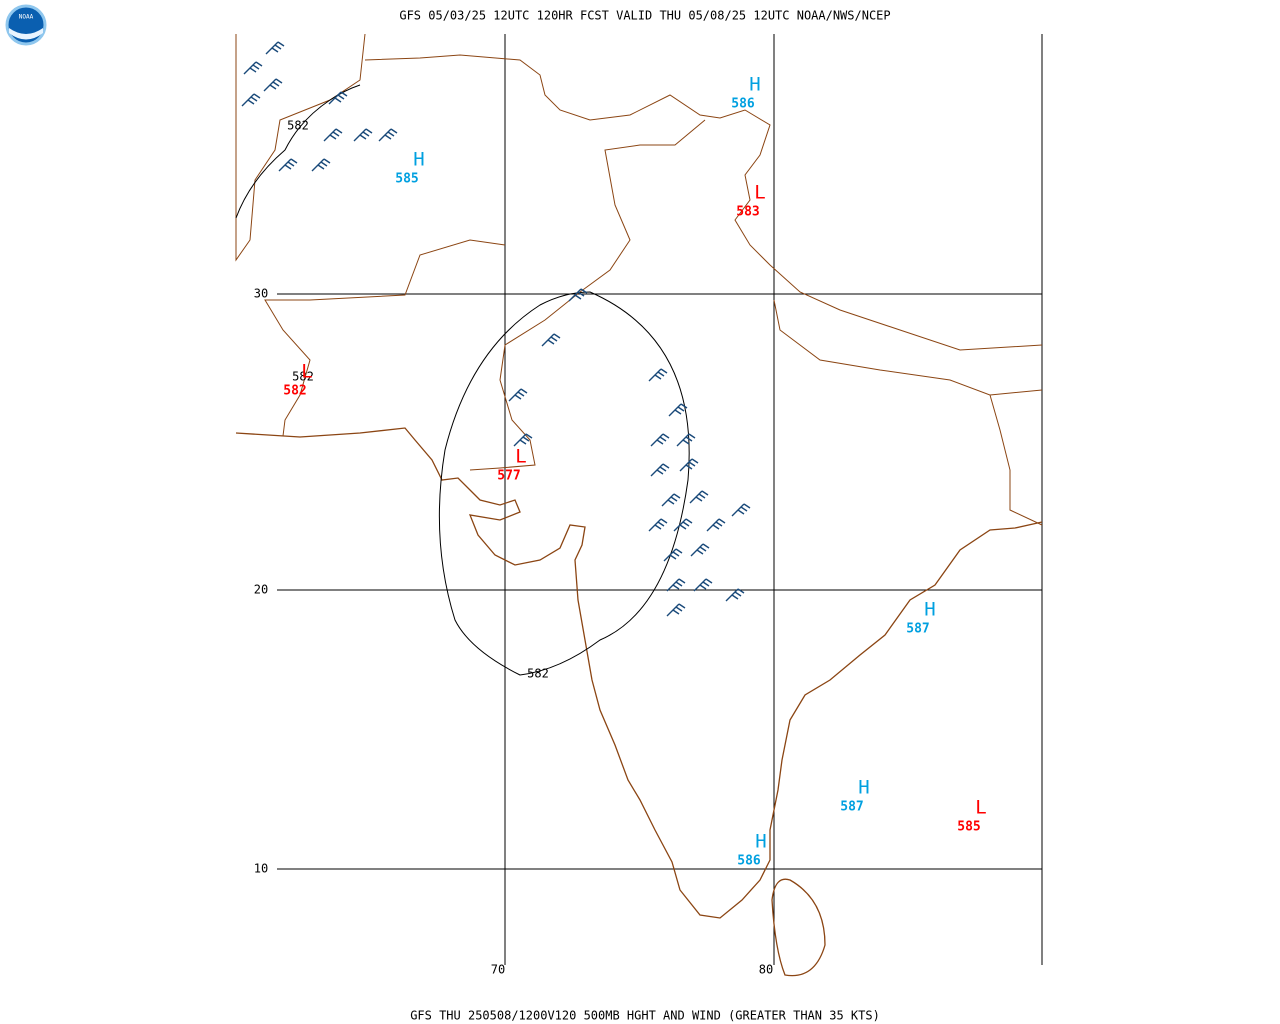 The width and height of the screenshot is (1280, 1024). What do you see at coordinates (26, 17) in the screenshot?
I see `logo-text: NOAA` at bounding box center [26, 17].